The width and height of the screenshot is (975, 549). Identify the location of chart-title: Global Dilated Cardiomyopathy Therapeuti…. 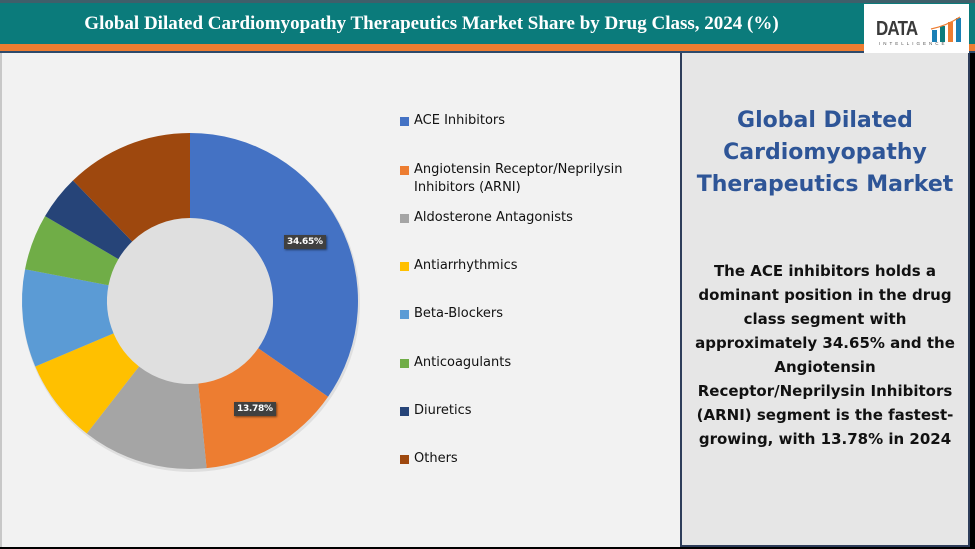
(431, 23).